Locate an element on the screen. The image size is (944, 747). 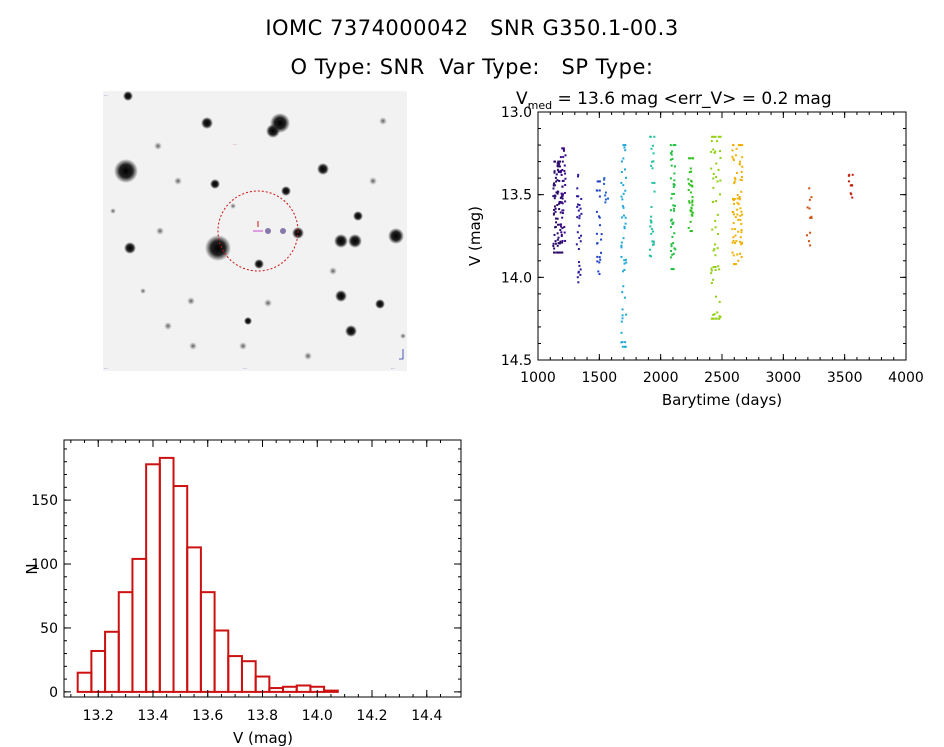
hist-y-tick-label-2: 100 is located at coordinates (44, 565).